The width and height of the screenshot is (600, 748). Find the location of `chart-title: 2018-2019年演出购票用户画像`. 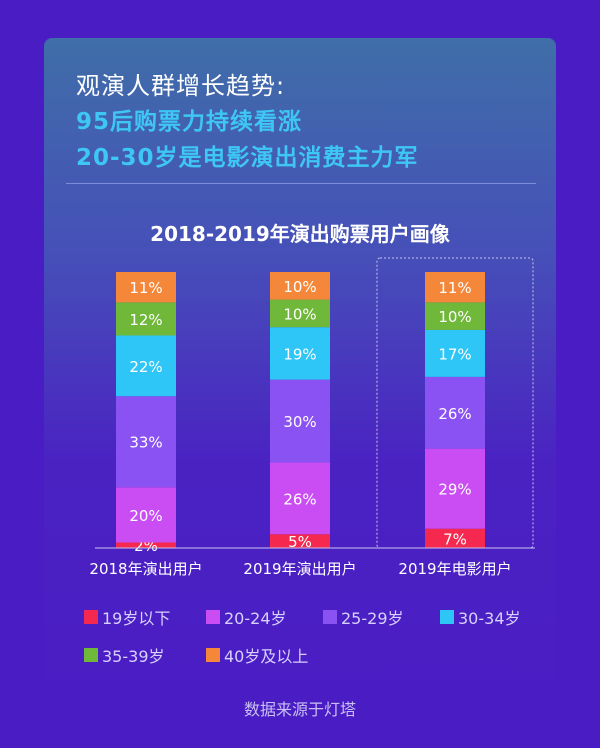

chart-title: 2018-2019年演出购票用户画像 is located at coordinates (300, 234).